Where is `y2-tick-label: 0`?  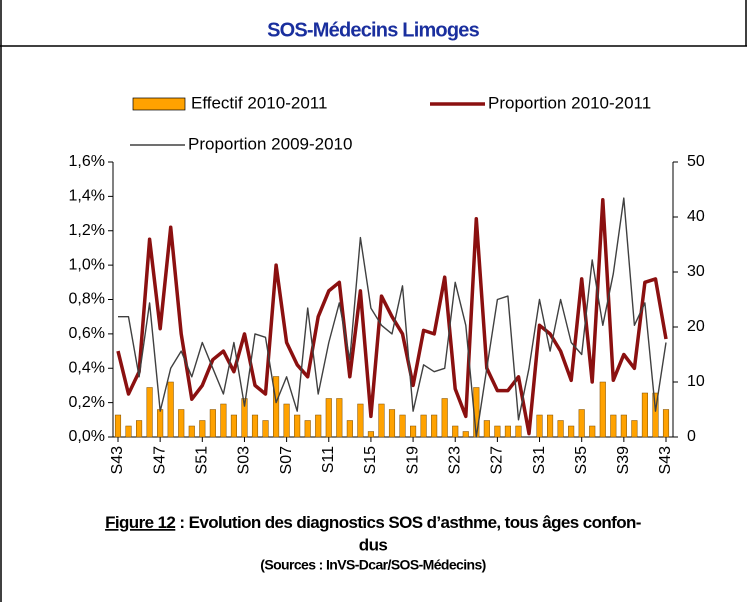 y2-tick-label: 0 is located at coordinates (691, 436).